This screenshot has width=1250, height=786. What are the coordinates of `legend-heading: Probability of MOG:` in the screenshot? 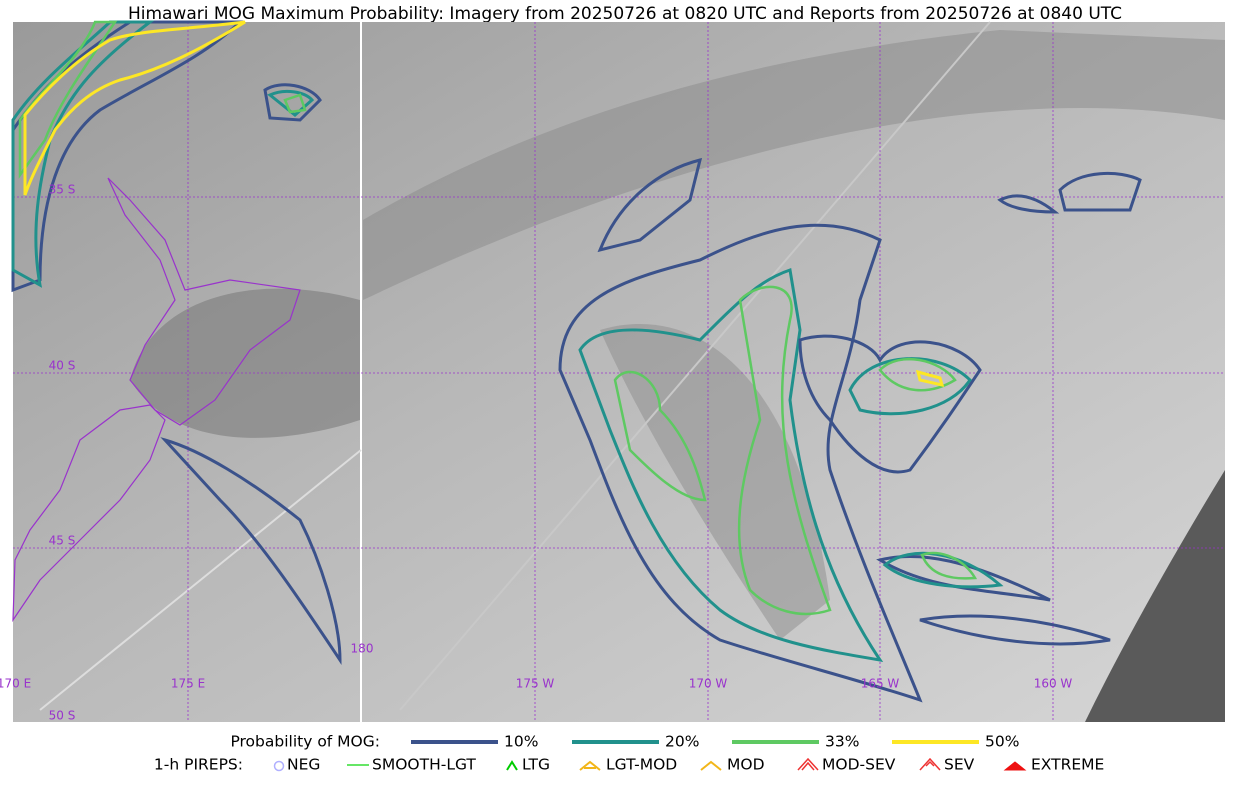 It's located at (305, 742).